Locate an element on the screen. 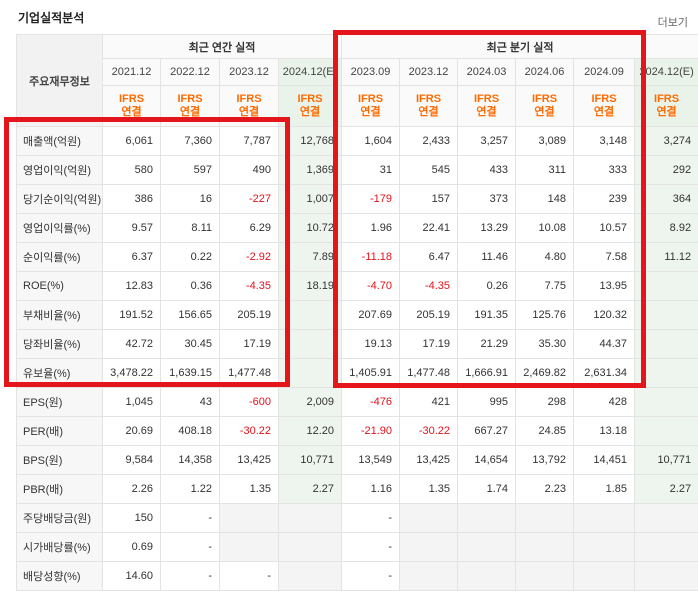 The width and height of the screenshot is (698, 593). table-cell: 31 is located at coordinates (371, 170).